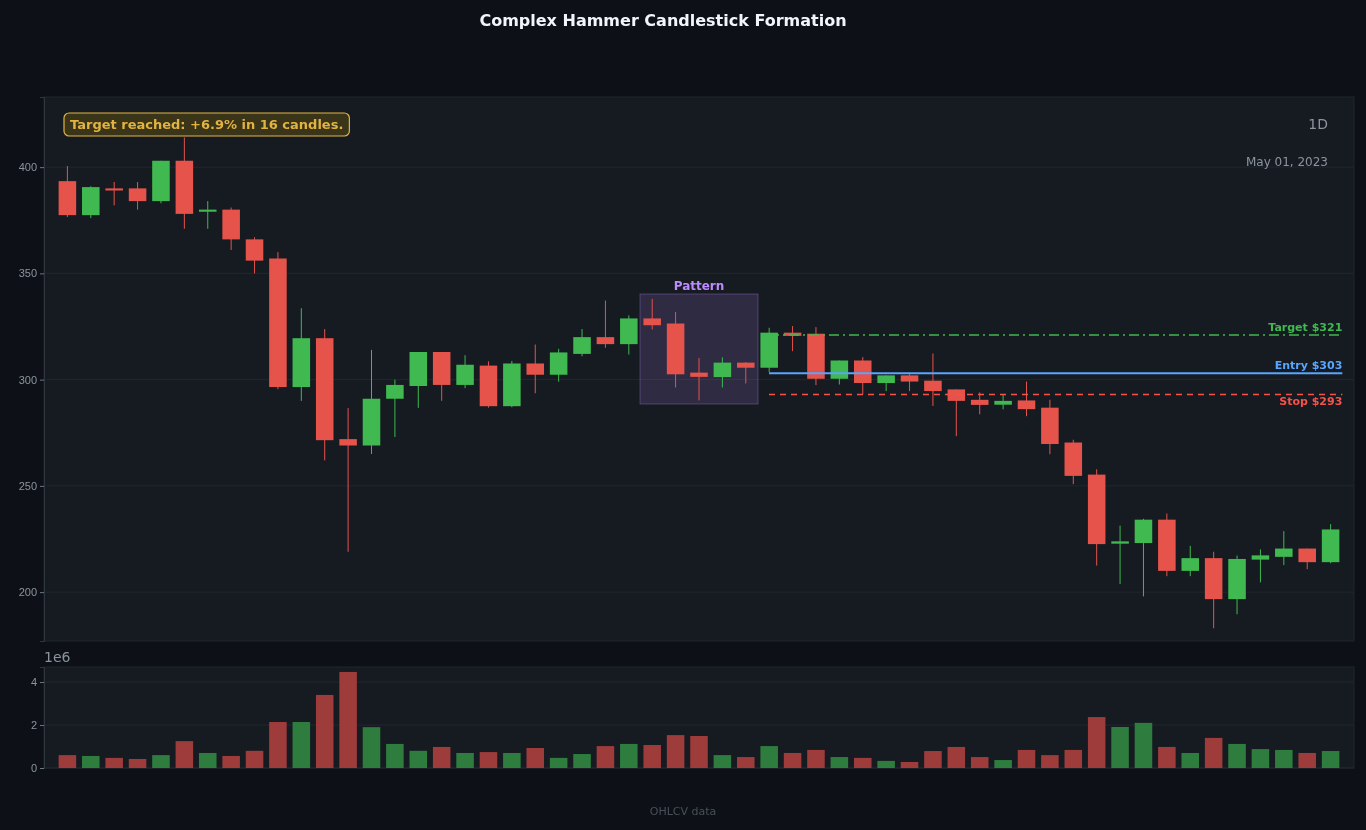 The height and width of the screenshot is (830, 1366). Describe the element at coordinates (1318, 124) in the screenshot. I see `annotation: 1D` at that location.